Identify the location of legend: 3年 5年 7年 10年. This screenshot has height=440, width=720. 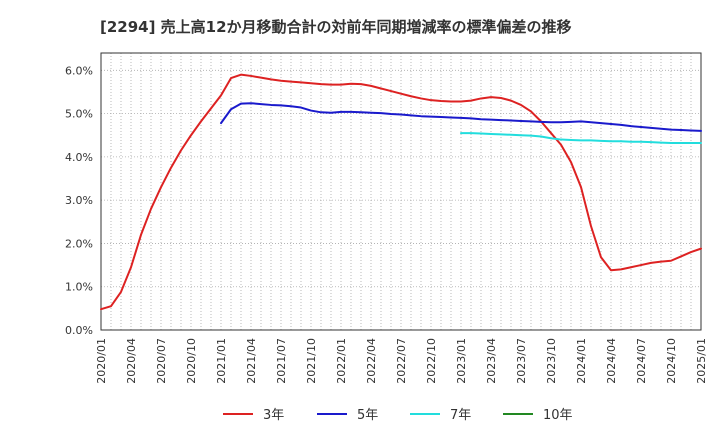
(398, 415).